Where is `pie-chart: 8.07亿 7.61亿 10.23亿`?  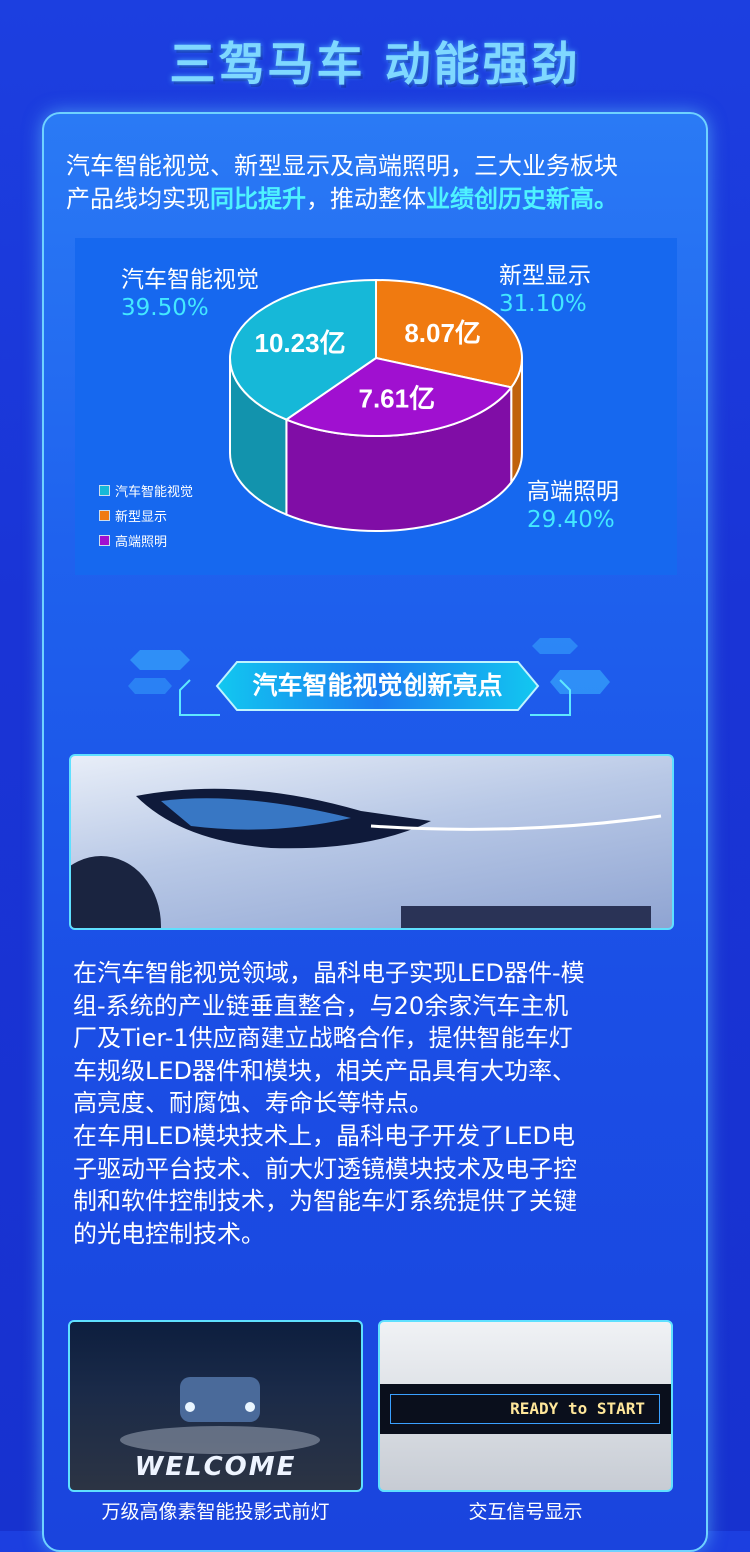
pie-chart: 8.07亿 7.61亿 10.23亿 is located at coordinates (376, 405).